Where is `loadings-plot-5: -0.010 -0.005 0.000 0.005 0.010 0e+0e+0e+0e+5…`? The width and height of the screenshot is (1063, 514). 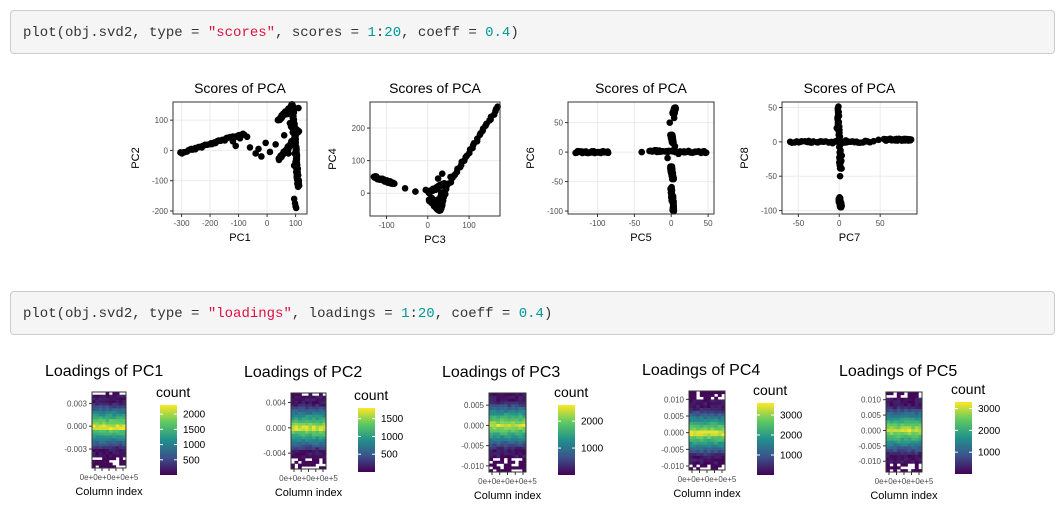 loadings-plot-5: -0.010 -0.005 0.000 0.005 0.010 0e+0e+0e+0e+5… is located at coordinates (920, 432).